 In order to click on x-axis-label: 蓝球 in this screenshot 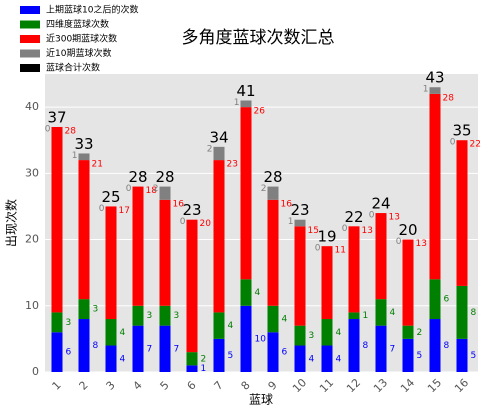, I will do `click(261, 400)`.